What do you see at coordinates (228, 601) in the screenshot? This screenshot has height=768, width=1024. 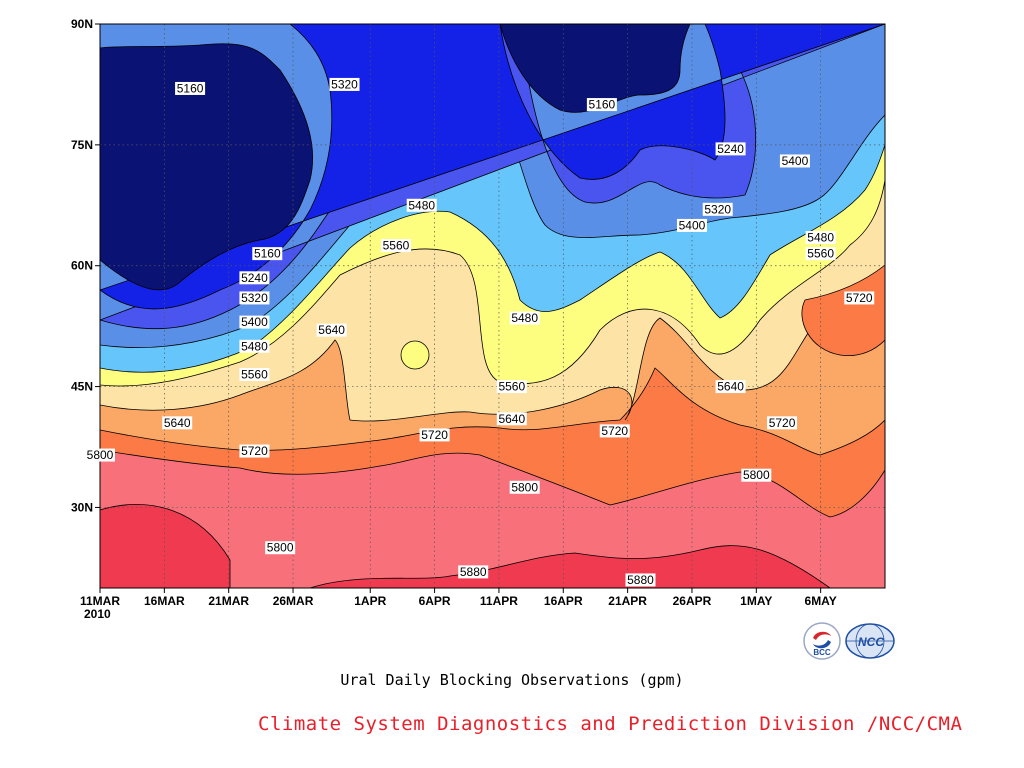 I see `x-tick-label: 21MAR` at bounding box center [228, 601].